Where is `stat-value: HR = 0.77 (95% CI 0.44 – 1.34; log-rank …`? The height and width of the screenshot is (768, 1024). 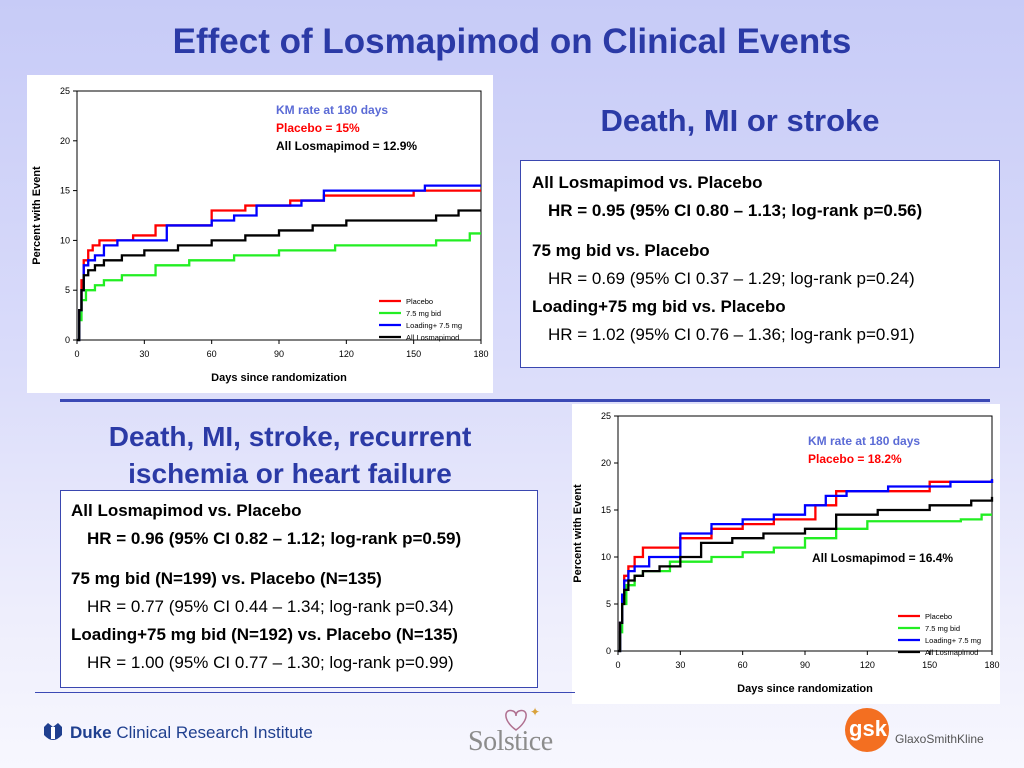
stat-value: HR = 0.77 (95% CI 0.44 – 1.34; log-rank … is located at coordinates (270, 606).